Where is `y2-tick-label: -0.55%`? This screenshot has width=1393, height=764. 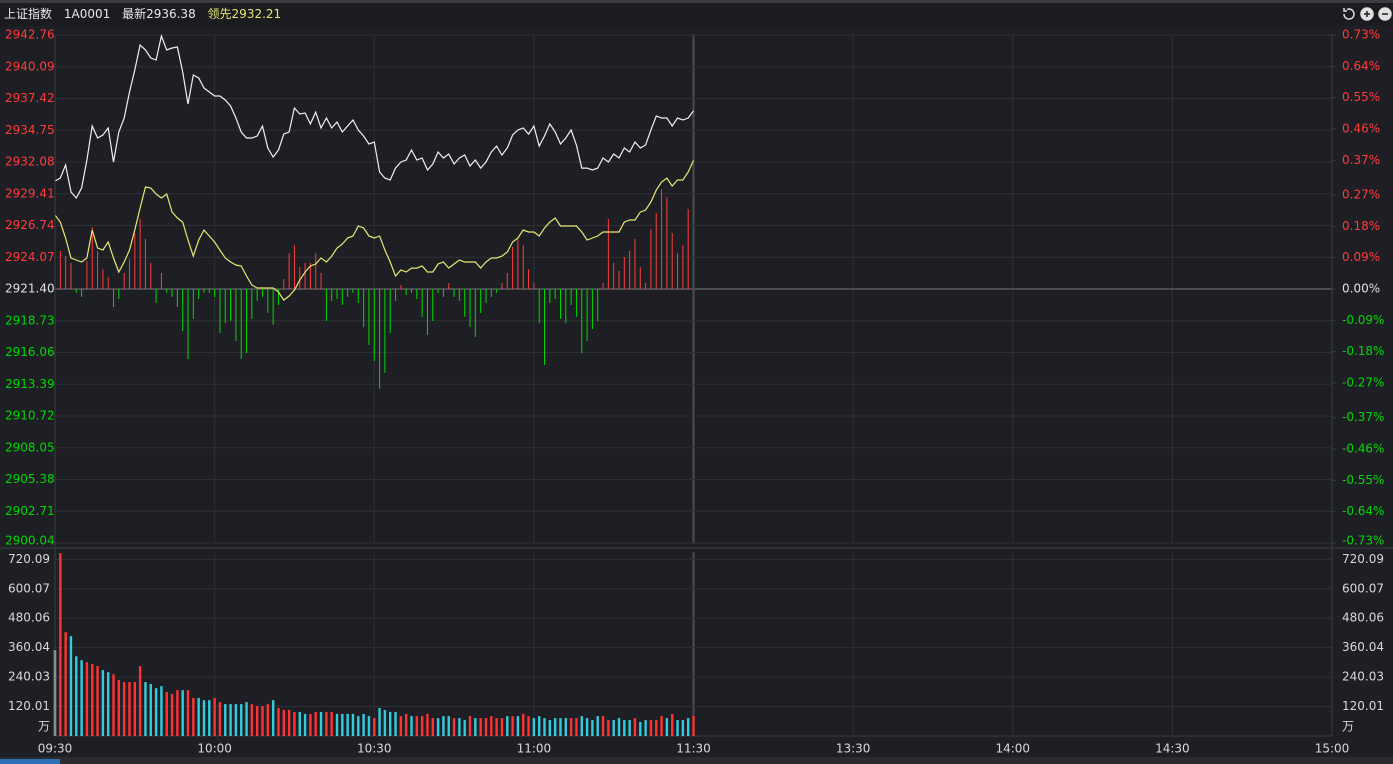
y2-tick-label: -0.55% is located at coordinates (1363, 480).